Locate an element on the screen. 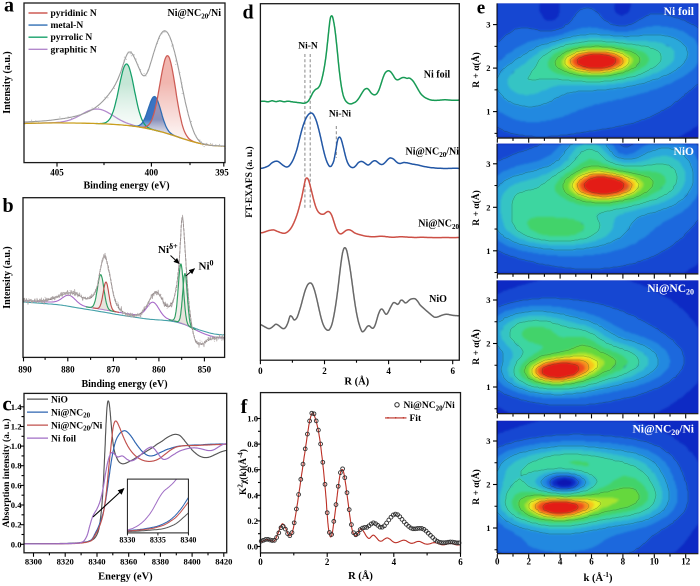 This screenshot has width=700, height=586. svg-text: 880 is located at coordinates (68, 370).